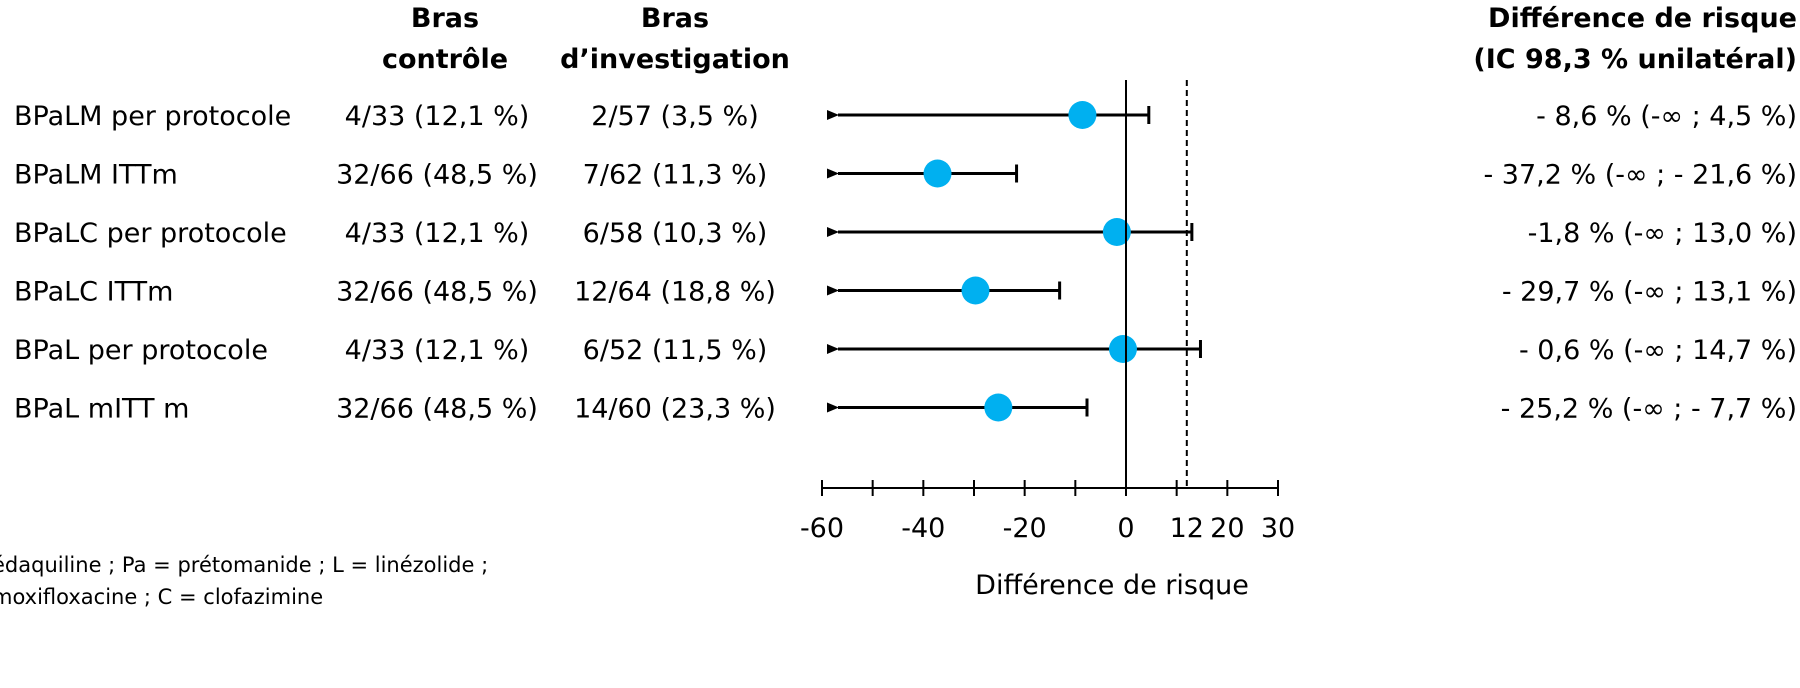 This screenshot has width=1800, height=688. What do you see at coordinates (1227, 528) in the screenshot?
I see `x-tick-label: 20` at bounding box center [1227, 528].